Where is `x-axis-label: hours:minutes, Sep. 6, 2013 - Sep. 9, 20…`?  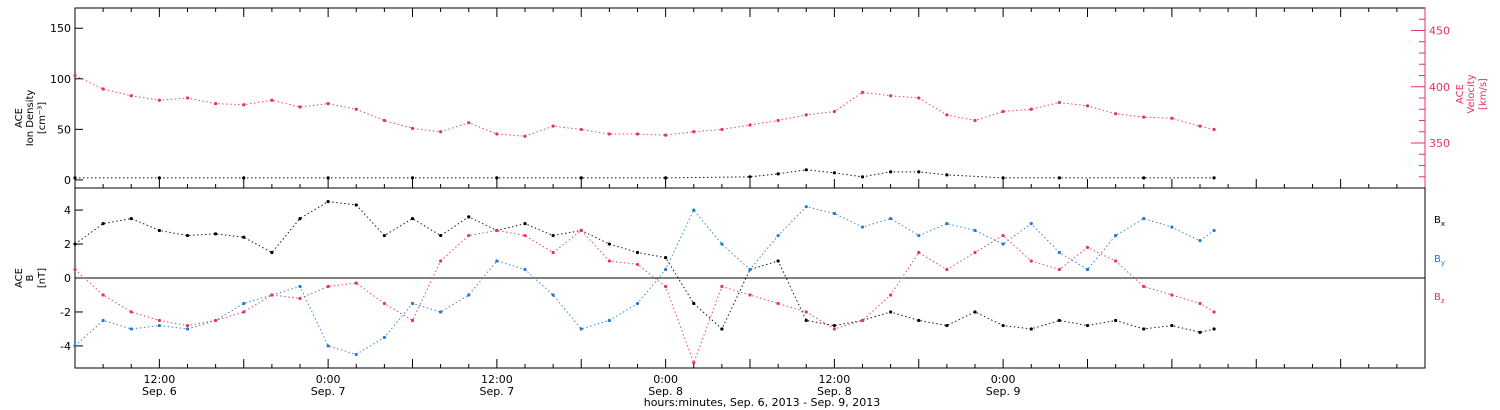 x-axis-label: hours:minutes, Sep. 6, 2013 - Sep. 9, 20… is located at coordinates (762, 402).